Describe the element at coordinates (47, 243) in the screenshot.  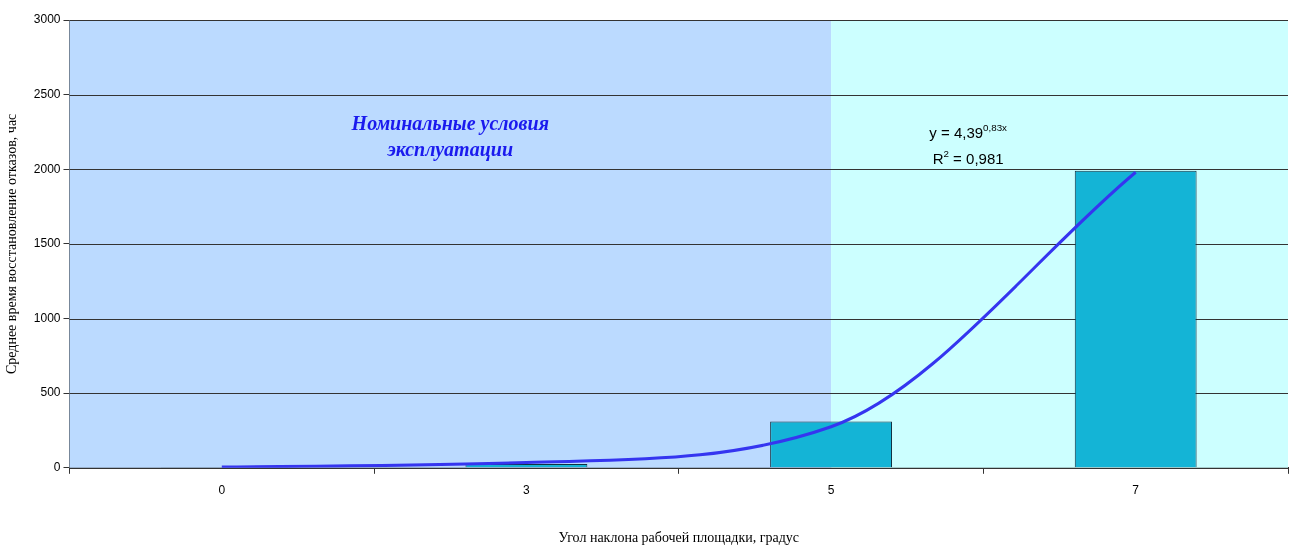
I see `y-tick-label: 1500` at that location.